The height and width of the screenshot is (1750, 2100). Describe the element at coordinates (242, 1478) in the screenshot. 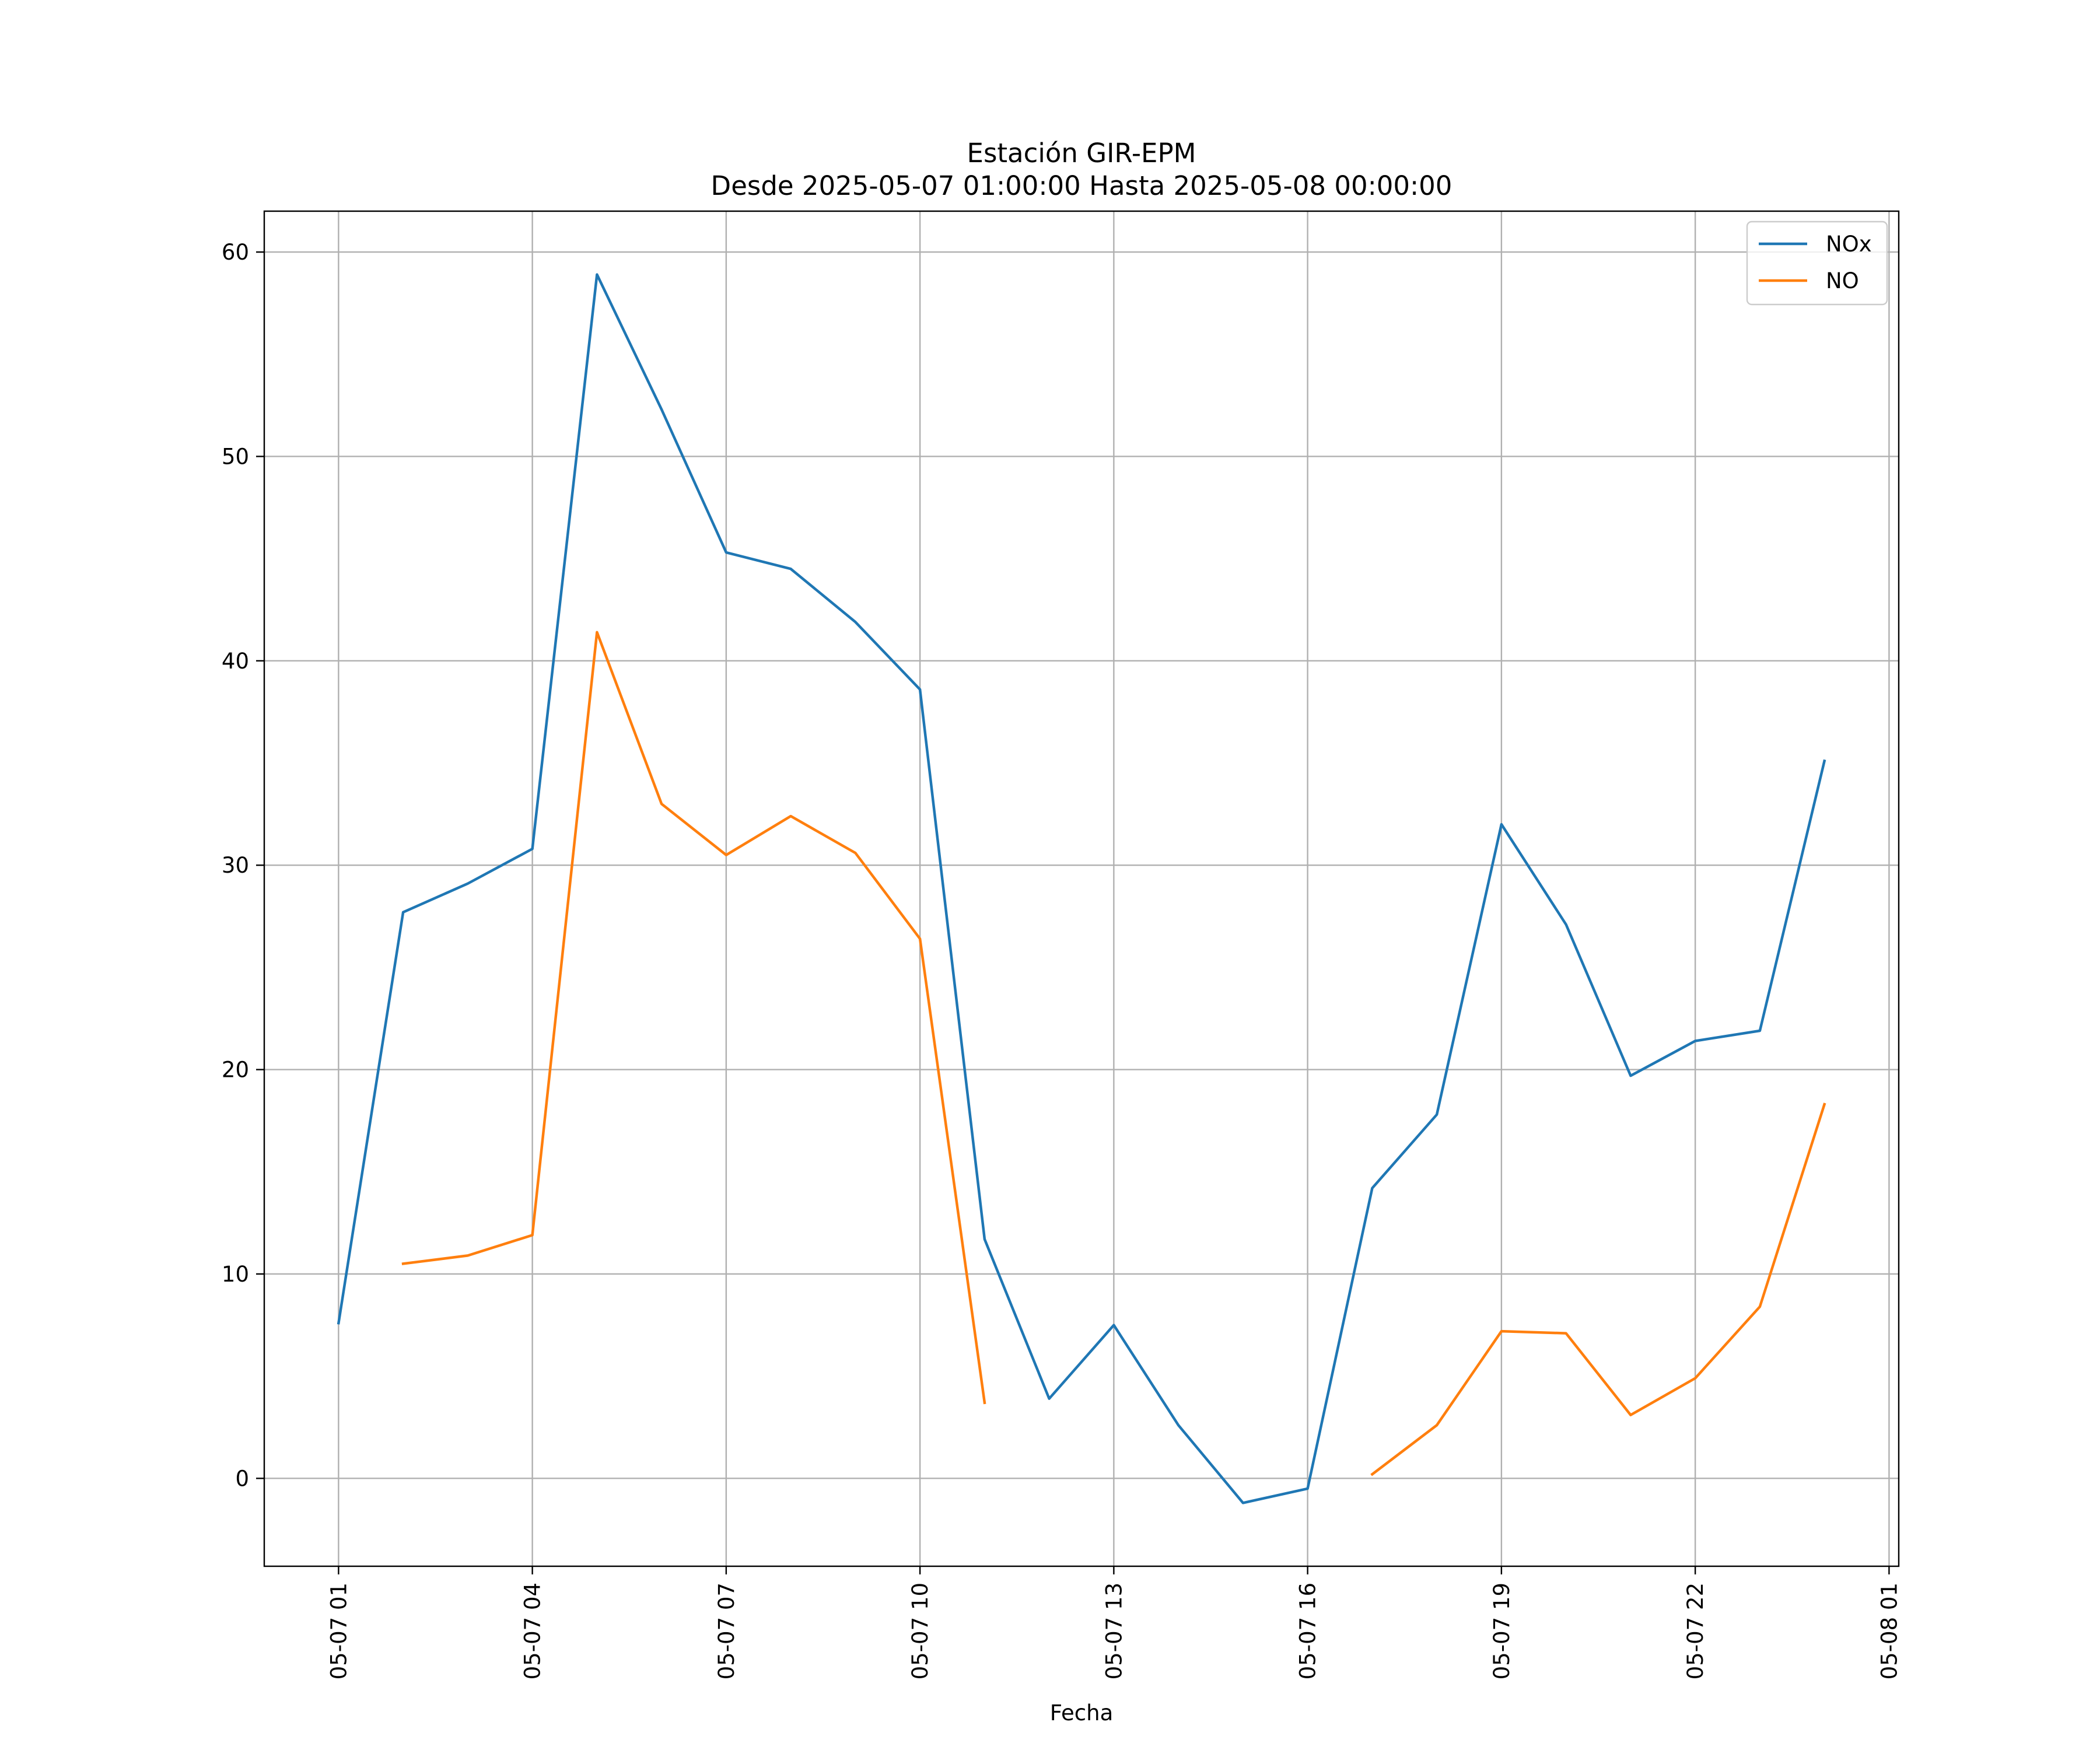

I see `y-tick-label: 0` at that location.